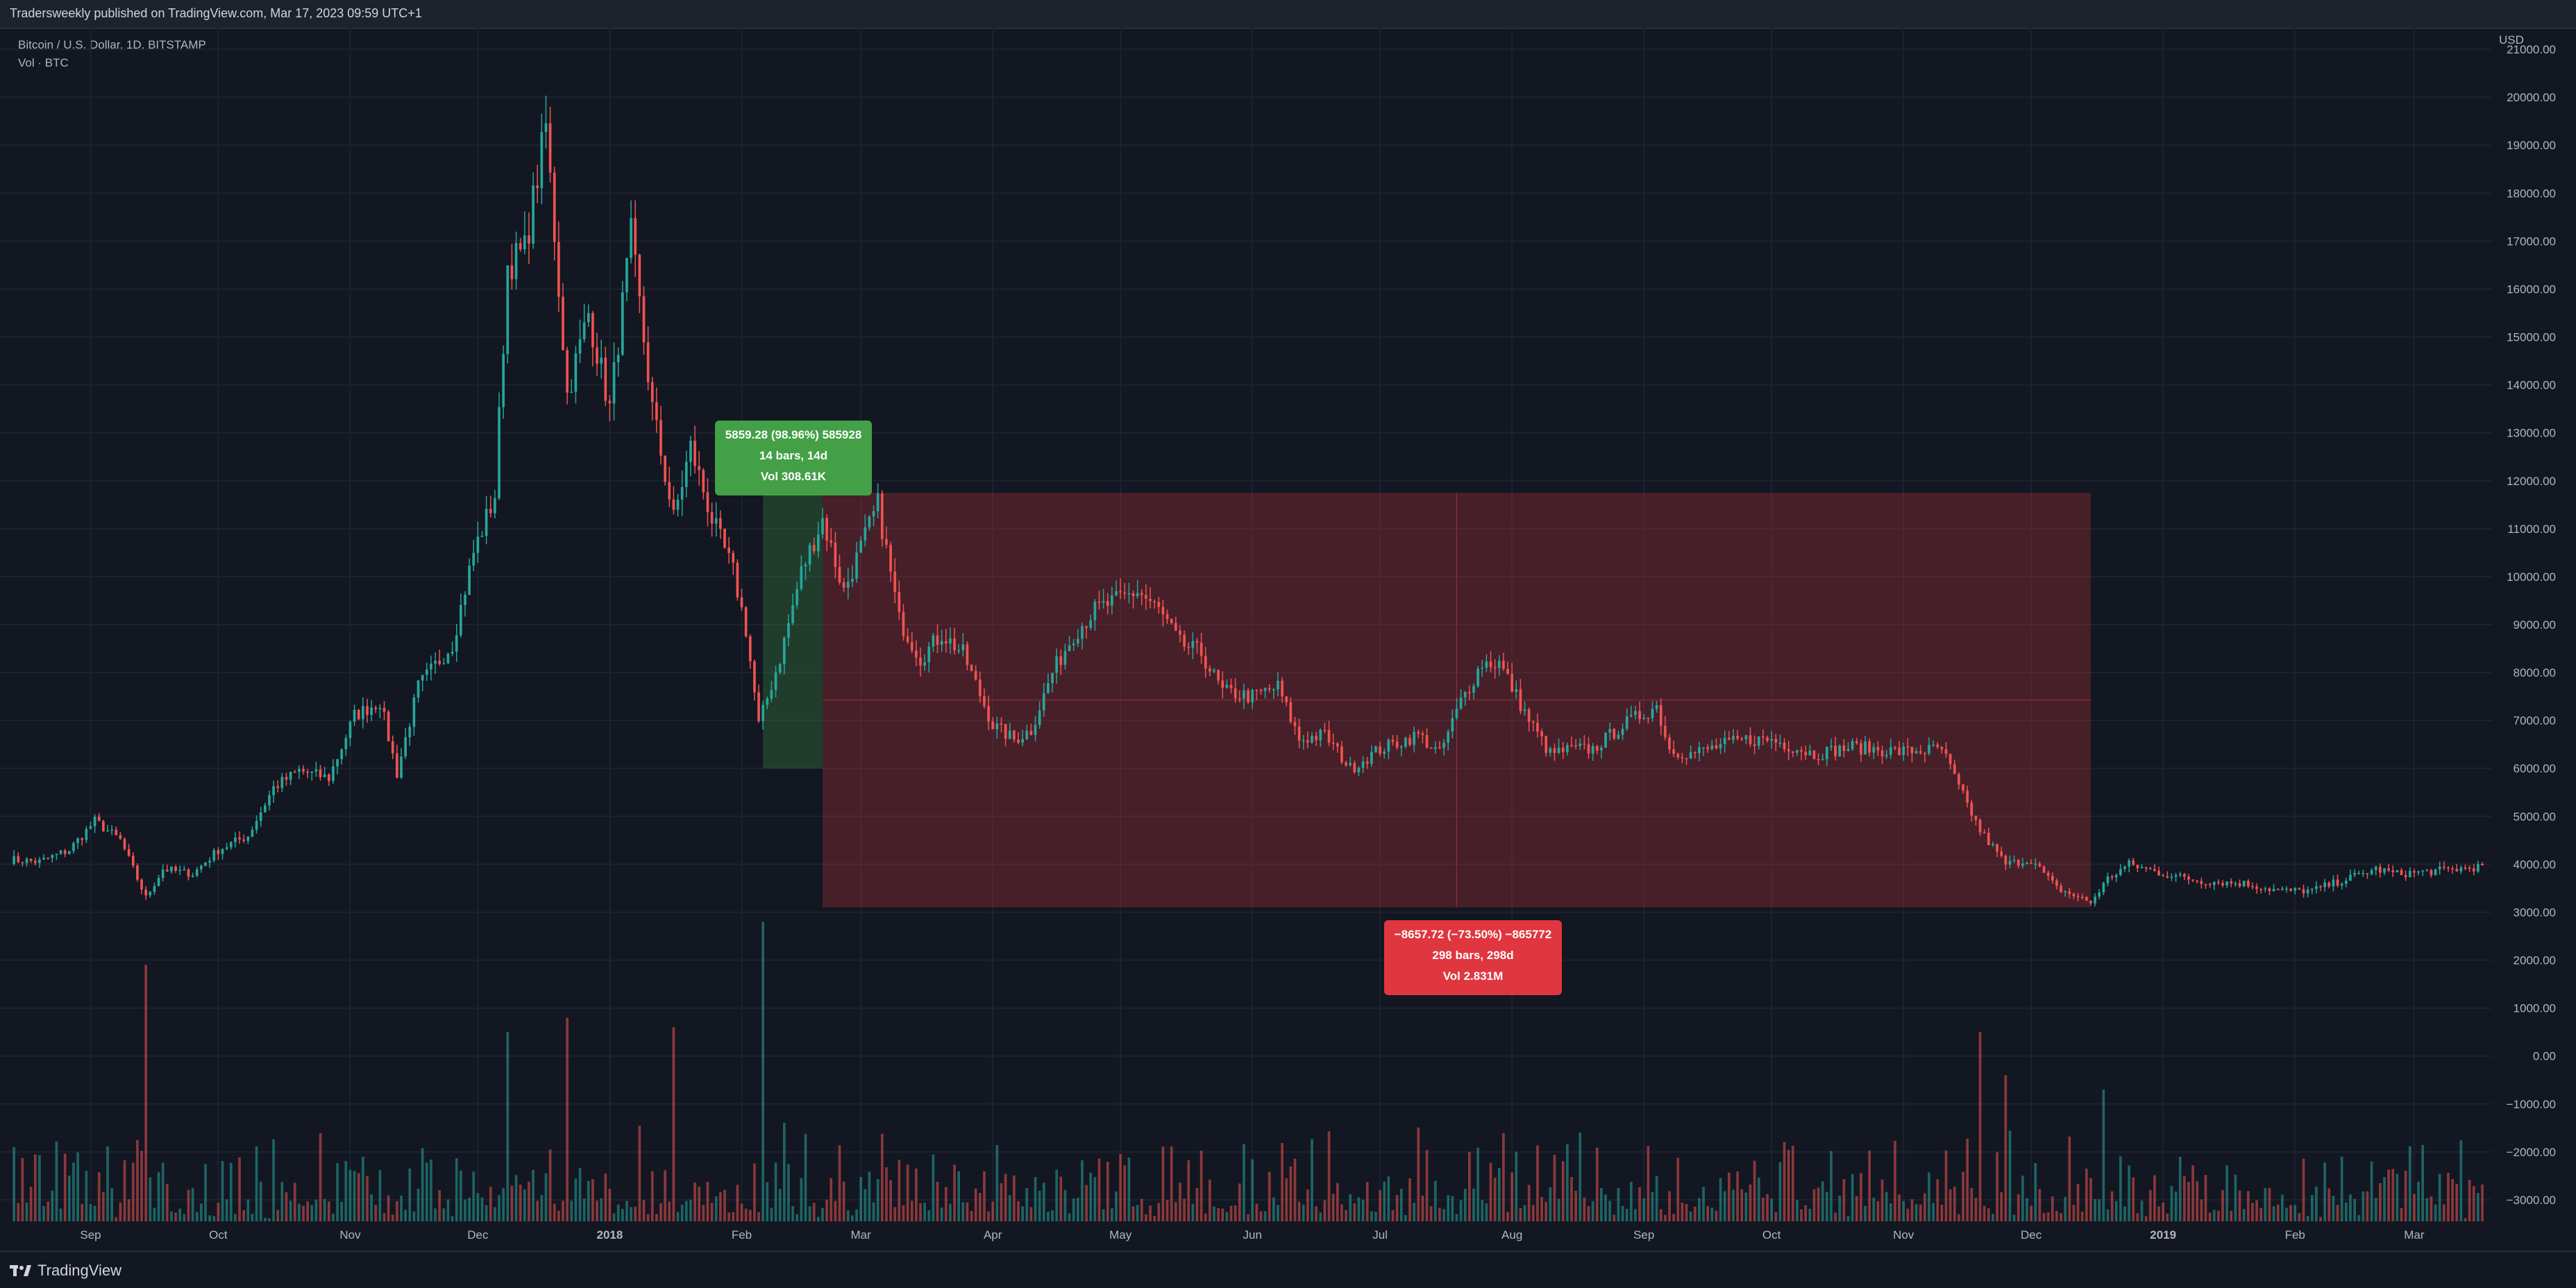  What do you see at coordinates (2535, 625) in the screenshot?
I see `price-tick-label: 9000.00` at bounding box center [2535, 625].